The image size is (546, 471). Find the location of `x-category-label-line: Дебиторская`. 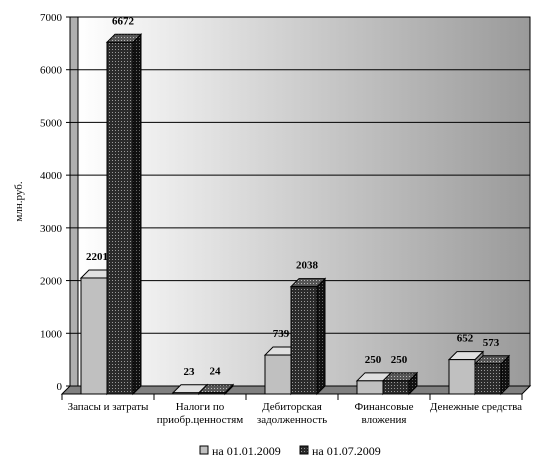

x-category-label-line: Дебиторская is located at coordinates (292, 407).